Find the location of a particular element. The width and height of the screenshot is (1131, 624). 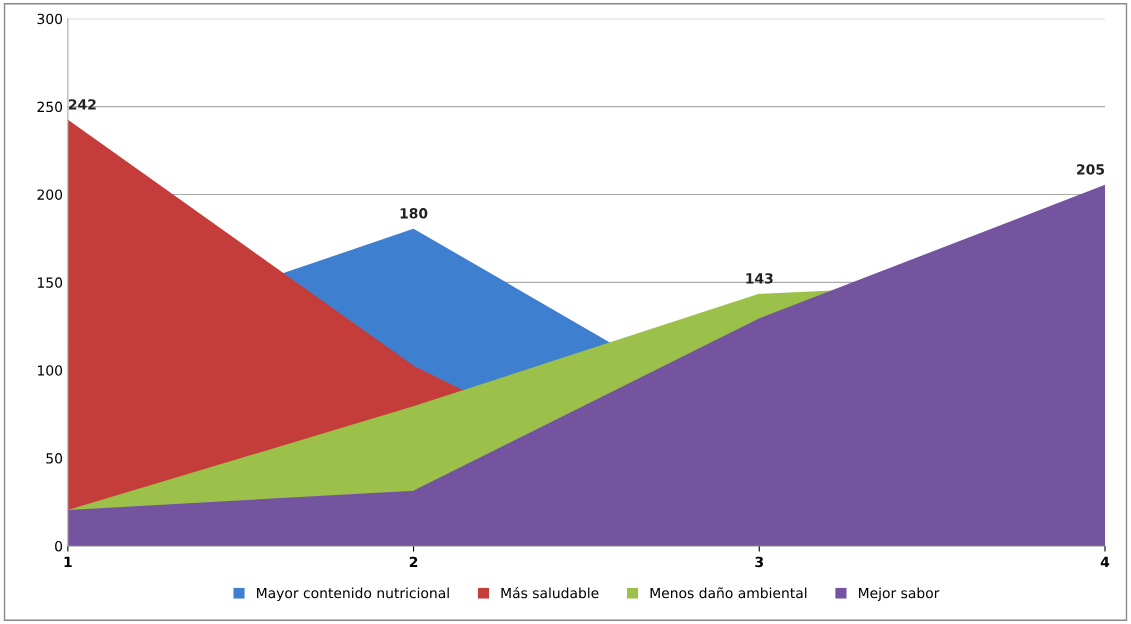

x-tick-label: 4 is located at coordinates (1105, 561).